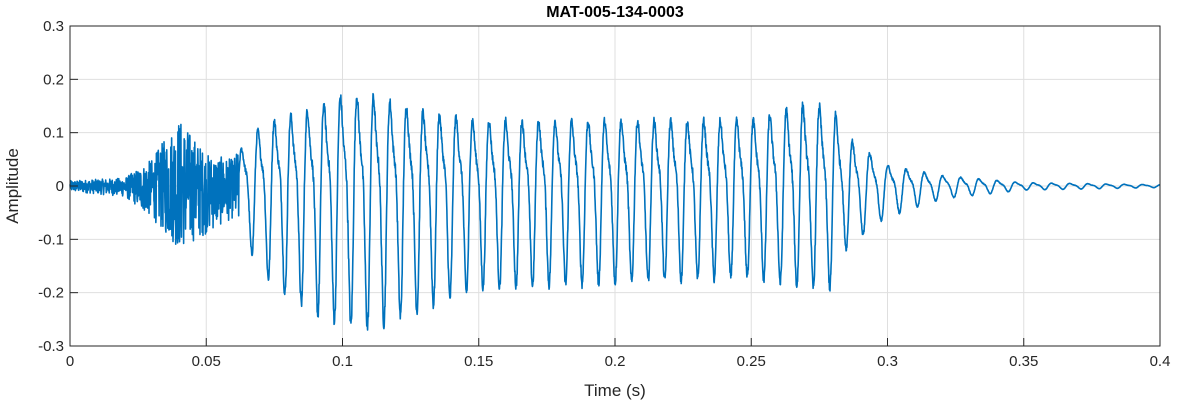 Image resolution: width=1177 pixels, height=404 pixels. I want to click on y-tick-label: 0.2, so click(53, 79).